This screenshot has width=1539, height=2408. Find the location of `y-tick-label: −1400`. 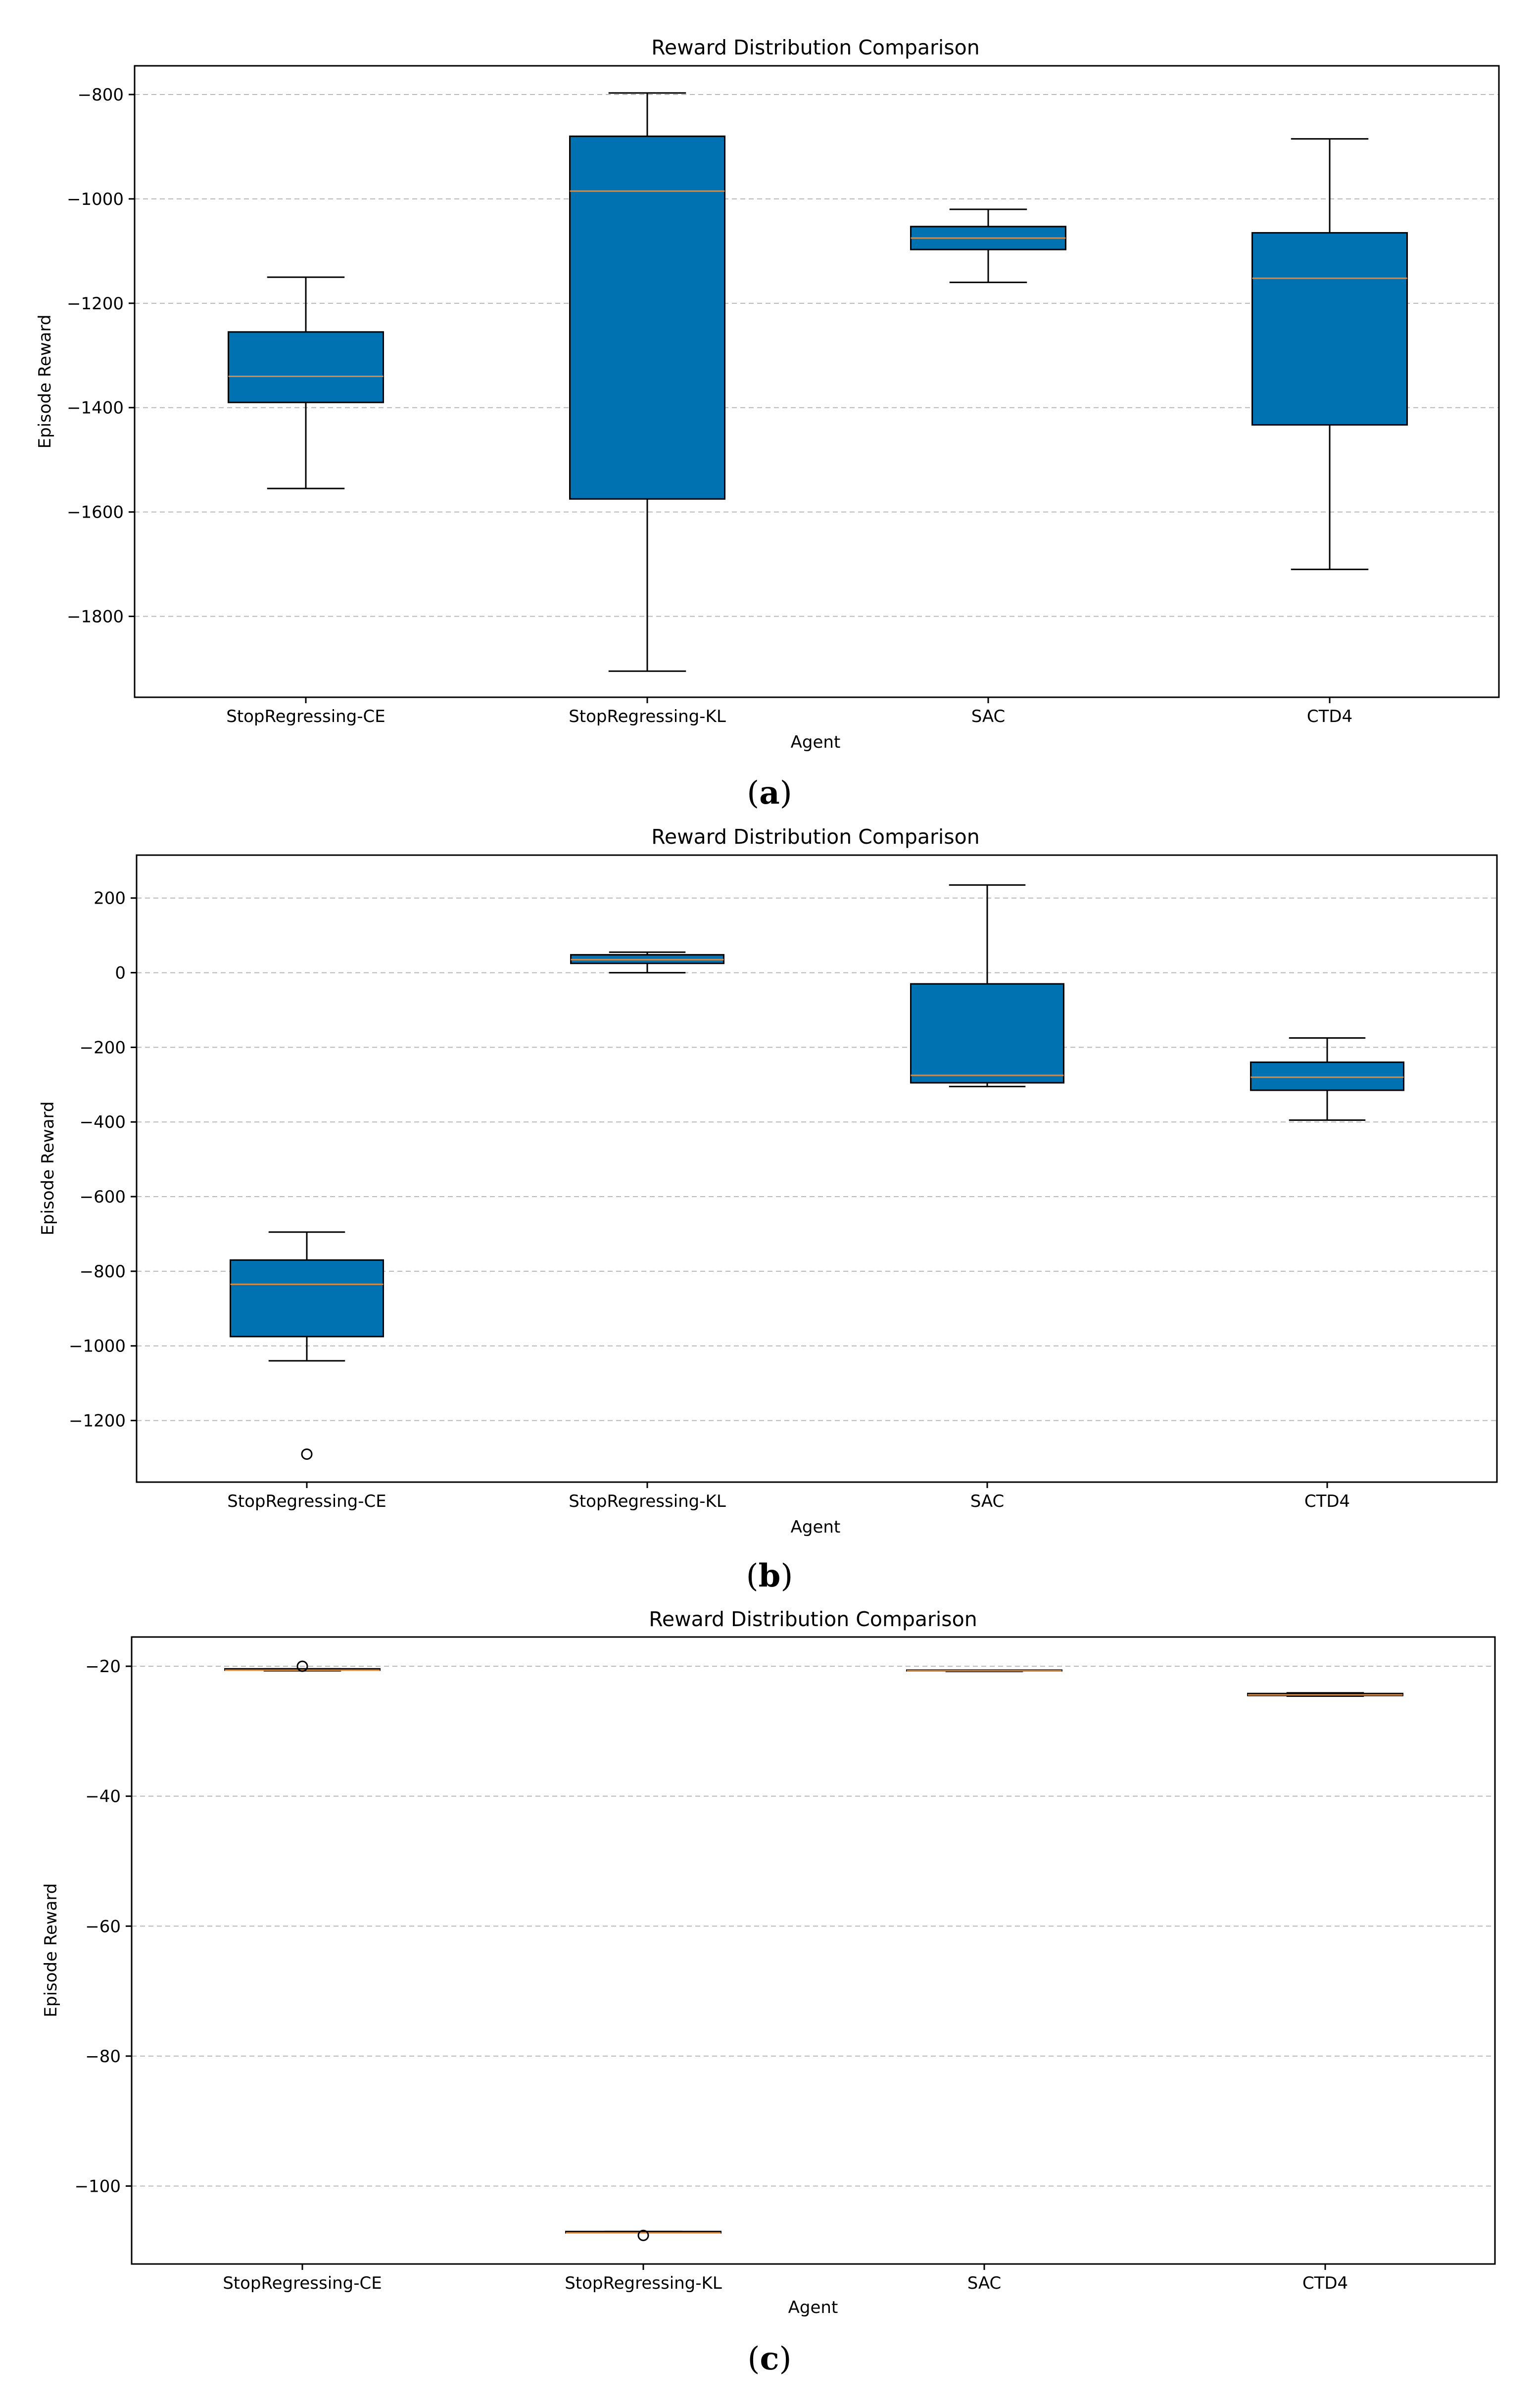

y-tick-label: −1400 is located at coordinates (95, 408).